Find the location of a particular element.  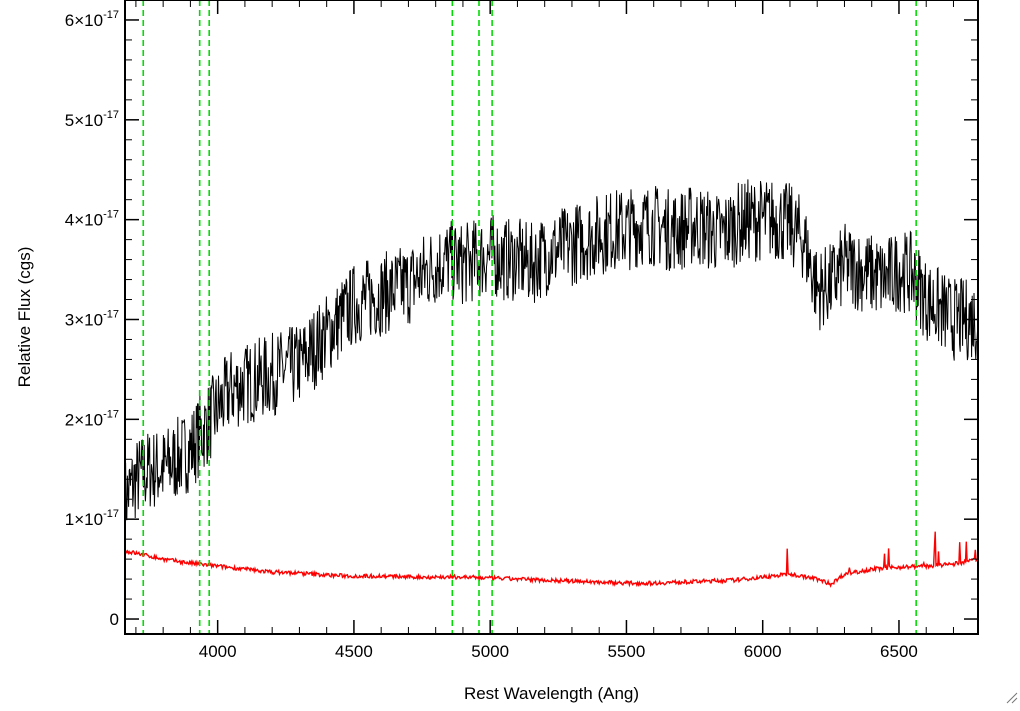

x-tick-label: 5500 is located at coordinates (627, 651).